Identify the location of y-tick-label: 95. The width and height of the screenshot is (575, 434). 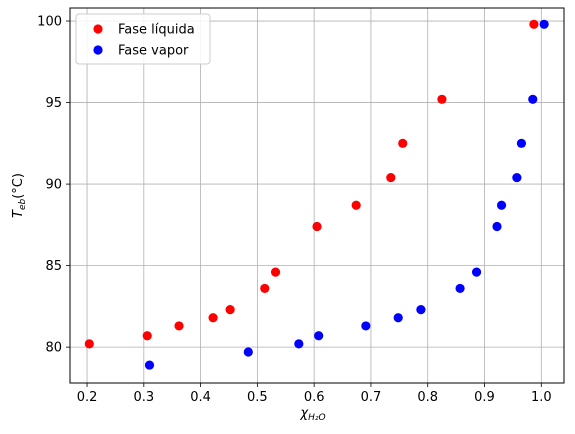
(53, 103).